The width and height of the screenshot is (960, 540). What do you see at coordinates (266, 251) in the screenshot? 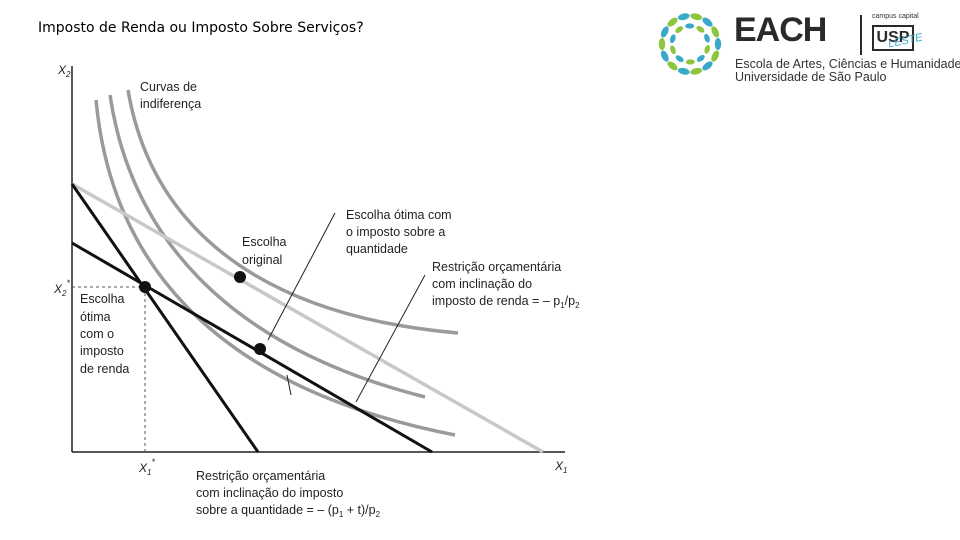
I see `original-choice-label: Escolha original` at bounding box center [266, 251].